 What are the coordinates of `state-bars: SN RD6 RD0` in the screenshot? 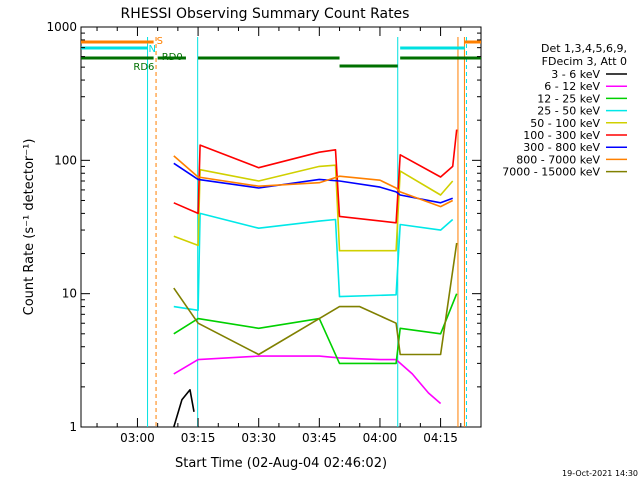 It's located at (281, 54).